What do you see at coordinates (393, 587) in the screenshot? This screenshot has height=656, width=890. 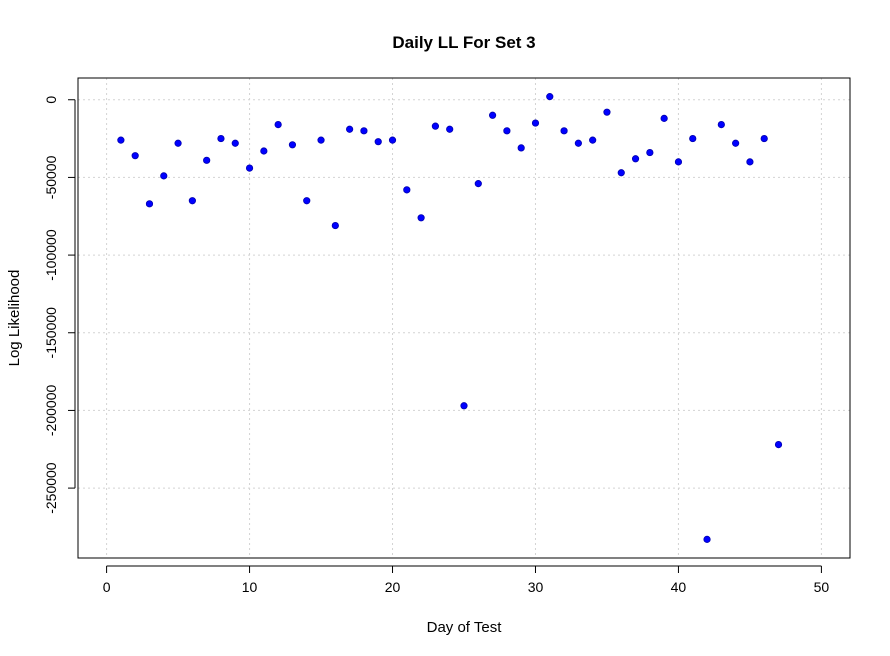 I see `x-tick-label: 20` at bounding box center [393, 587].